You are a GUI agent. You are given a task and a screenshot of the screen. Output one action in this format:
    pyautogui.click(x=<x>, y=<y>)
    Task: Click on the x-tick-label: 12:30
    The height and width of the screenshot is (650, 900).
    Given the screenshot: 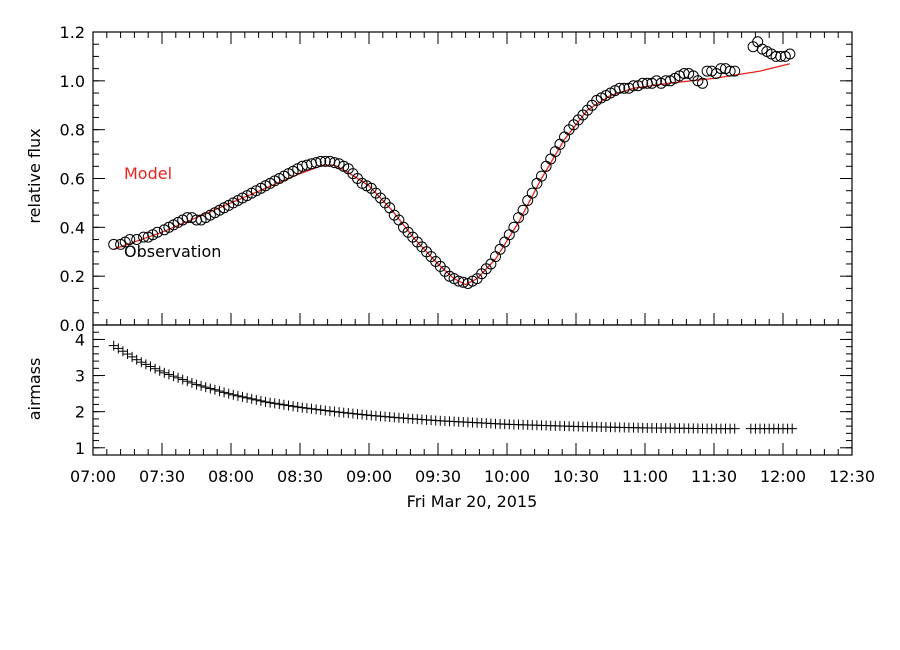 What is the action you would take?
    pyautogui.click(x=852, y=476)
    